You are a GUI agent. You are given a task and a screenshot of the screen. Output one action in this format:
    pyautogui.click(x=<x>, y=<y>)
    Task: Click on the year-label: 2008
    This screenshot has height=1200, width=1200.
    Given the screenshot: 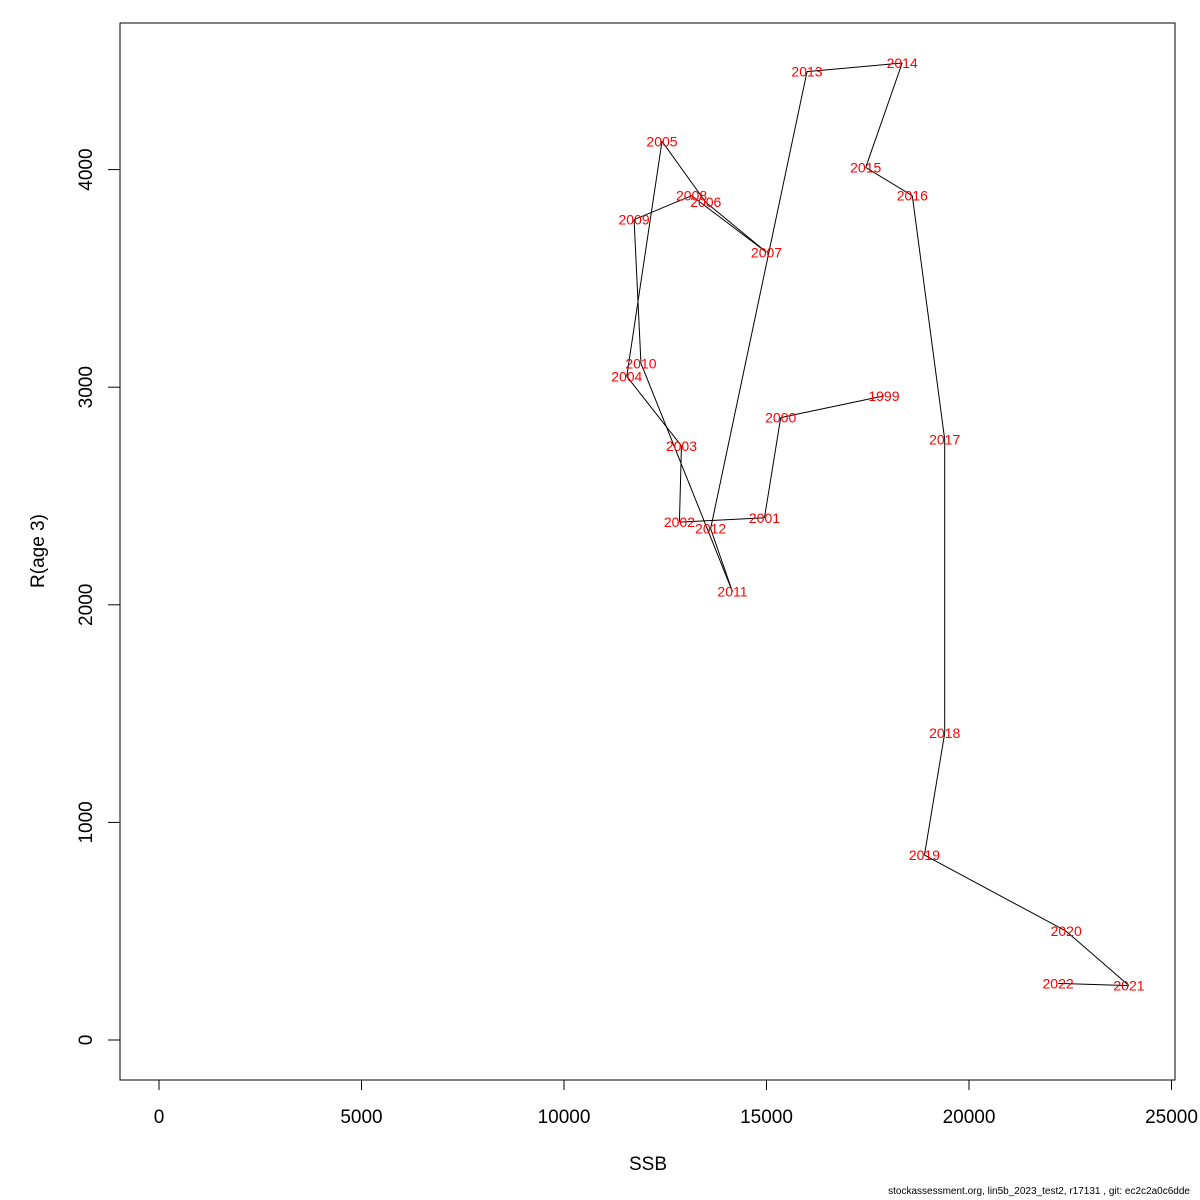 What is the action you would take?
    pyautogui.click(x=691, y=196)
    